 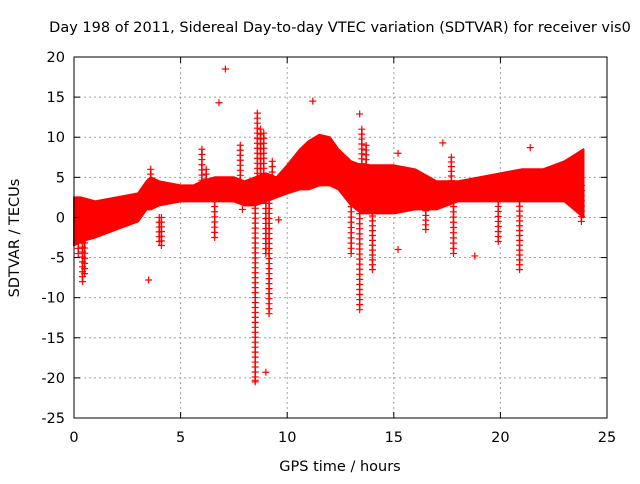 I want to click on x-tick-label: 10, so click(x=287, y=438).